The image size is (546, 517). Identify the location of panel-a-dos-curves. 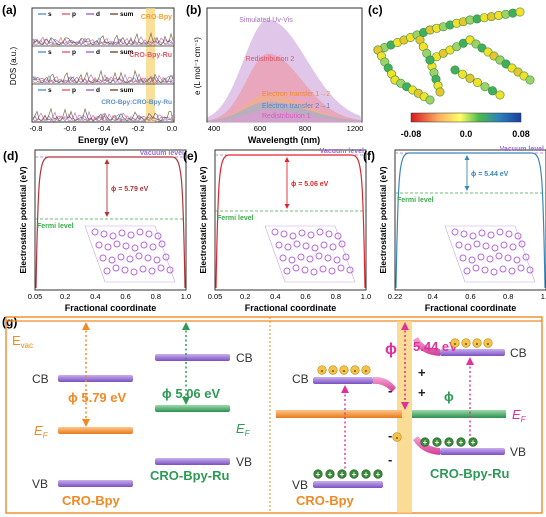
(103, 76).